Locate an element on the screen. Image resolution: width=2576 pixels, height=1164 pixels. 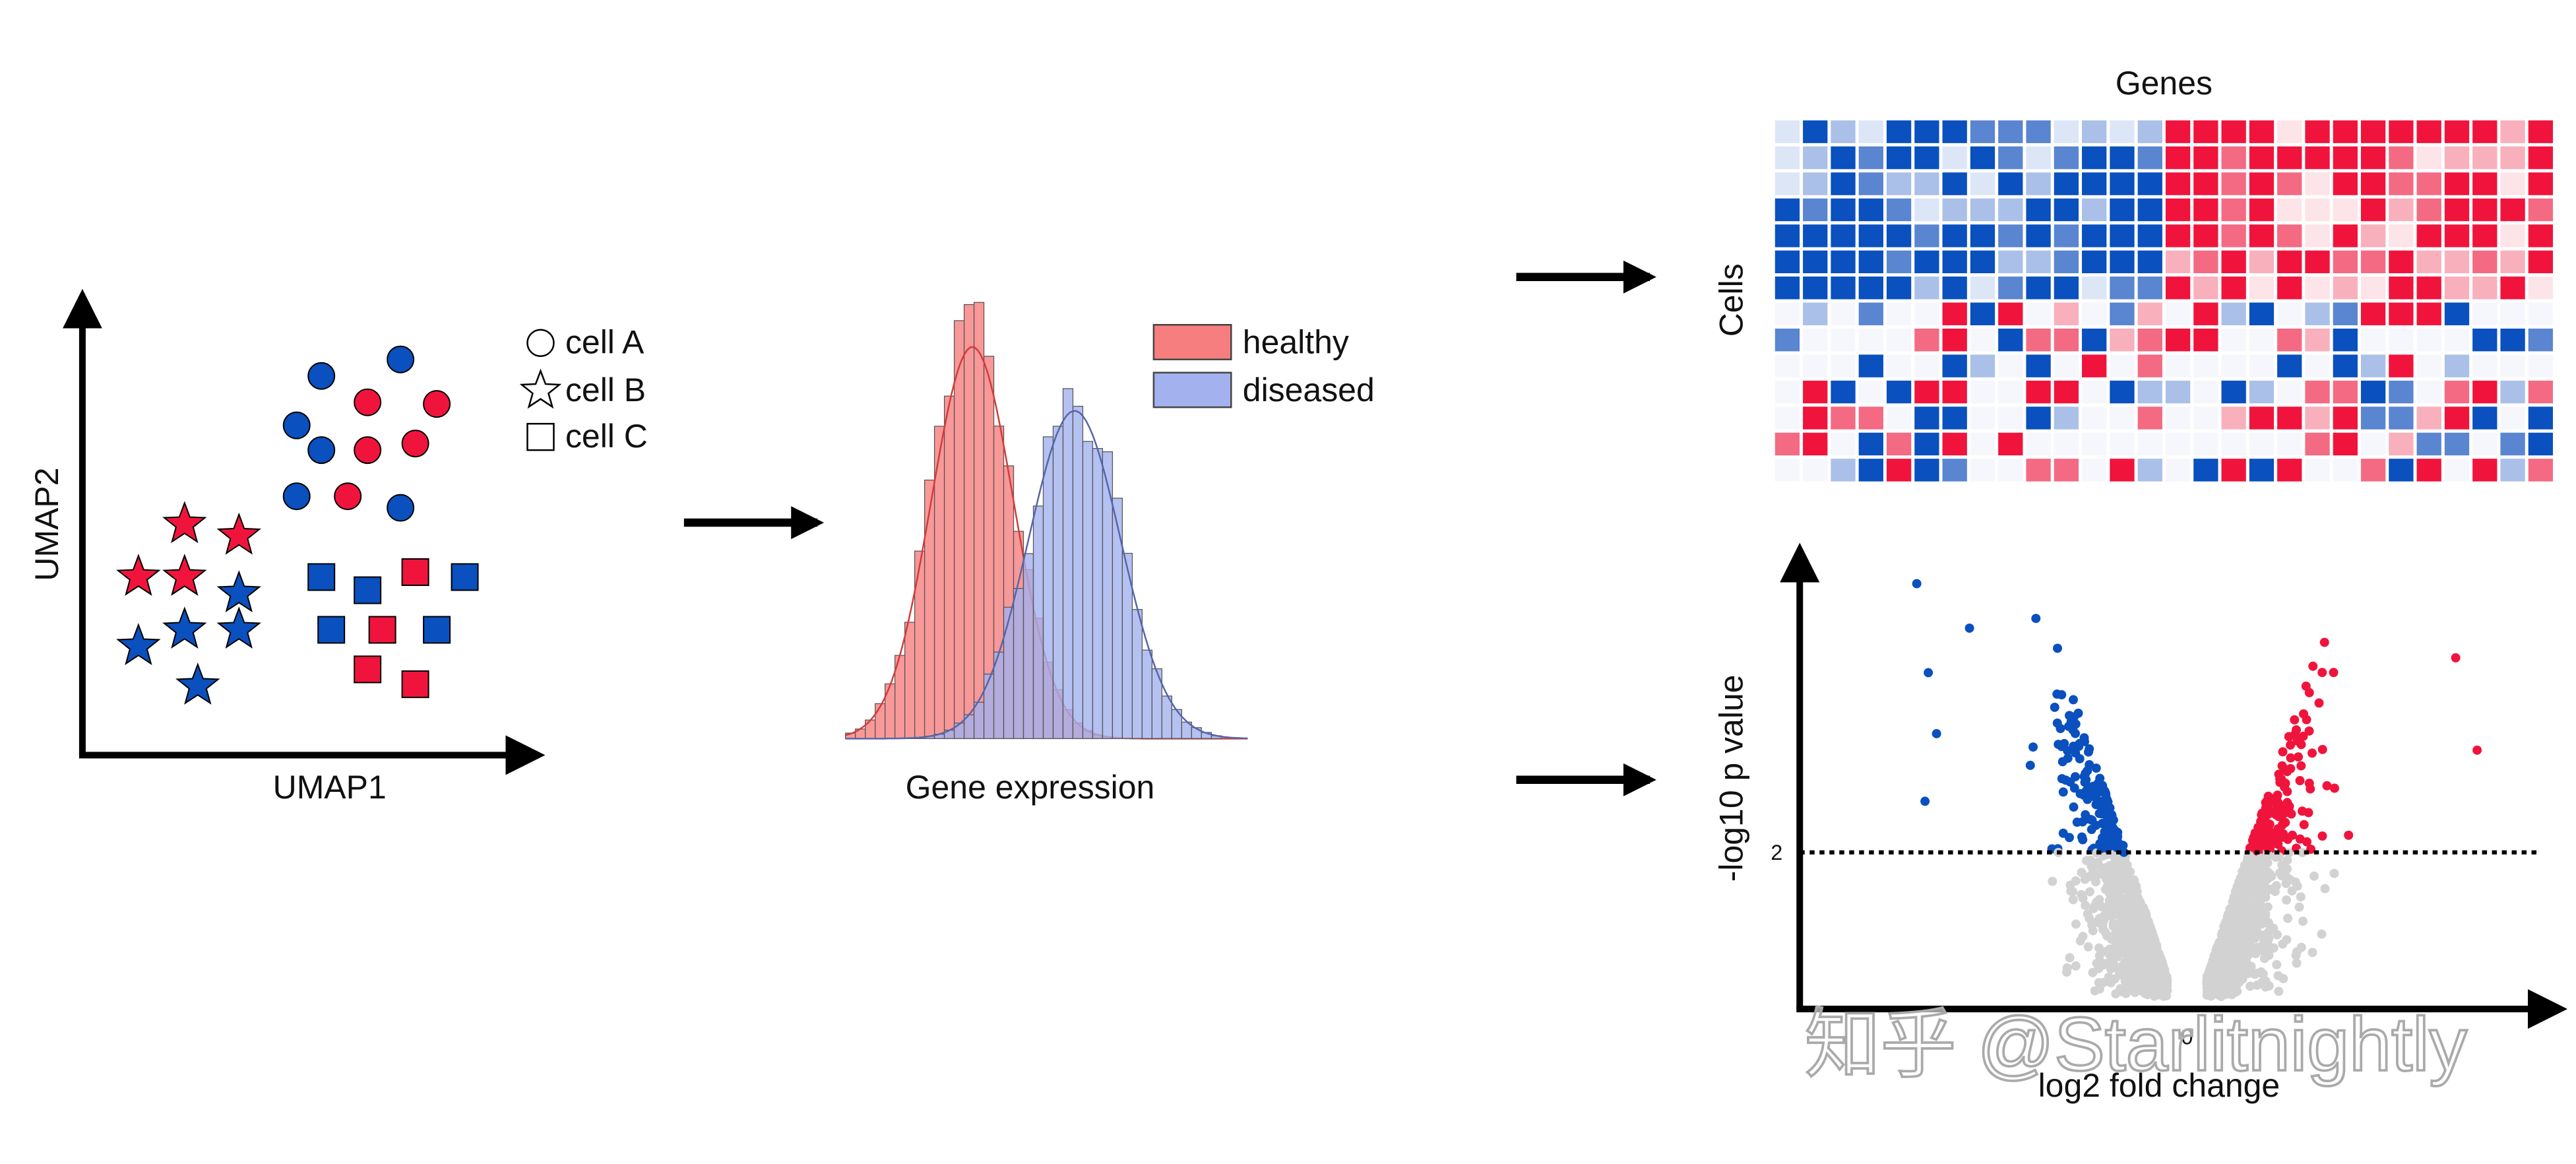
legend-label: cell C is located at coordinates (606, 436).